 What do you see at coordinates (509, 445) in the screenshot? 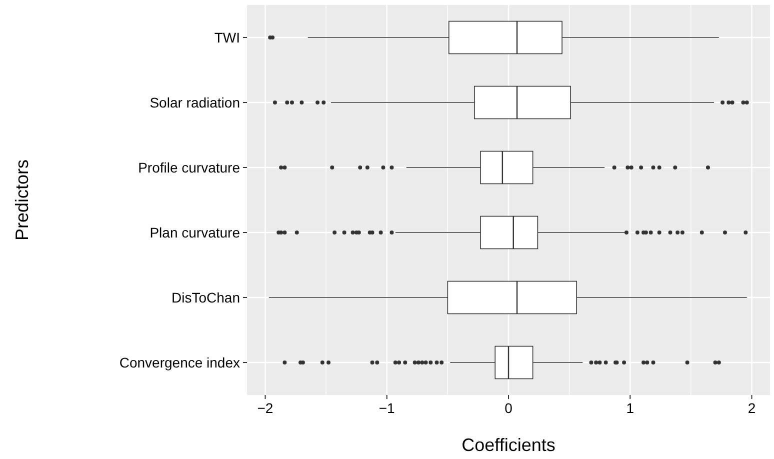
I see `x-axis-title: Coefficients` at bounding box center [509, 445].